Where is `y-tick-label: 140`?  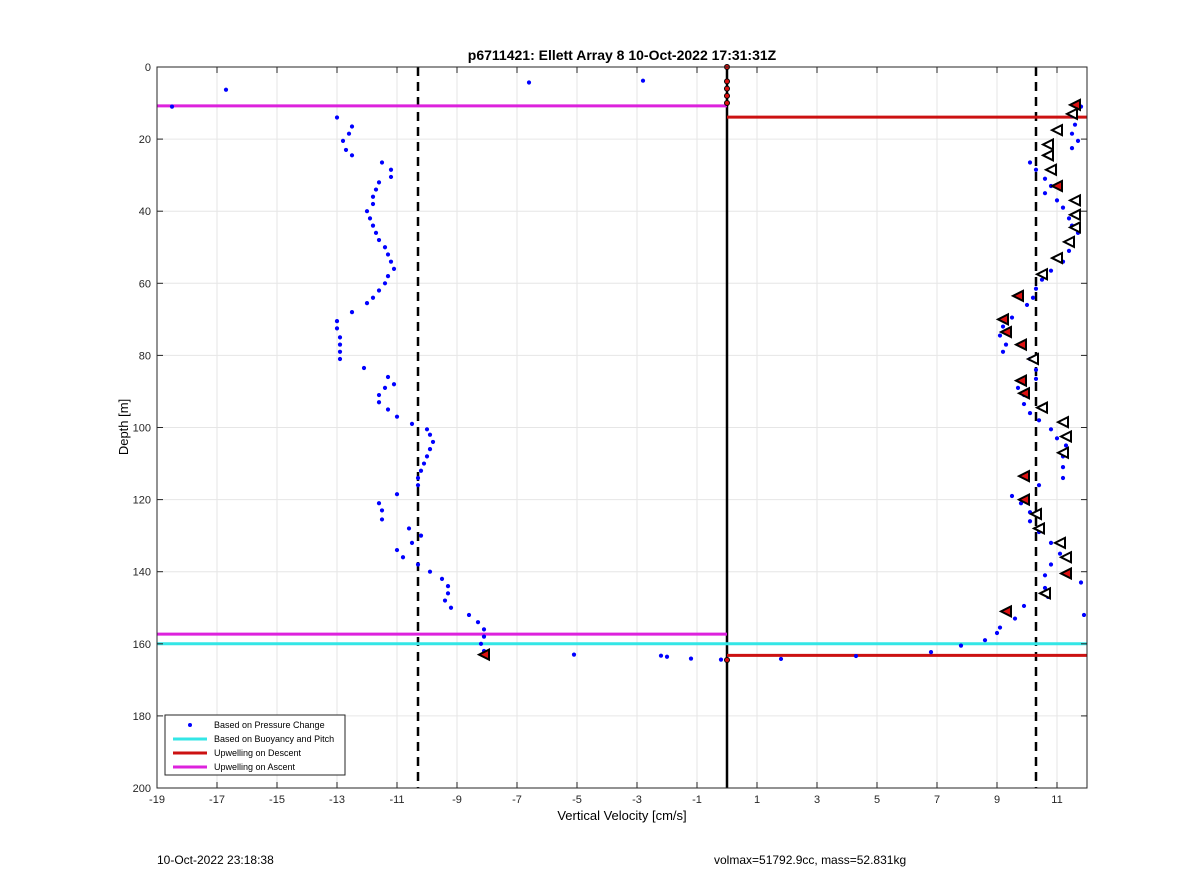 y-tick-label: 140 is located at coordinates (142, 573).